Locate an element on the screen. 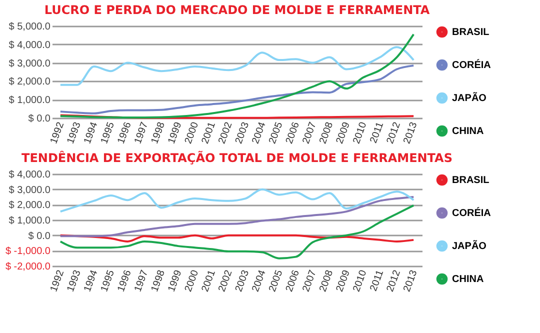 The image size is (540, 333). chart-title: LUCRO E PERDA DO MERCADO DE MOLDE E FERRAMENTA is located at coordinates (237, 10).